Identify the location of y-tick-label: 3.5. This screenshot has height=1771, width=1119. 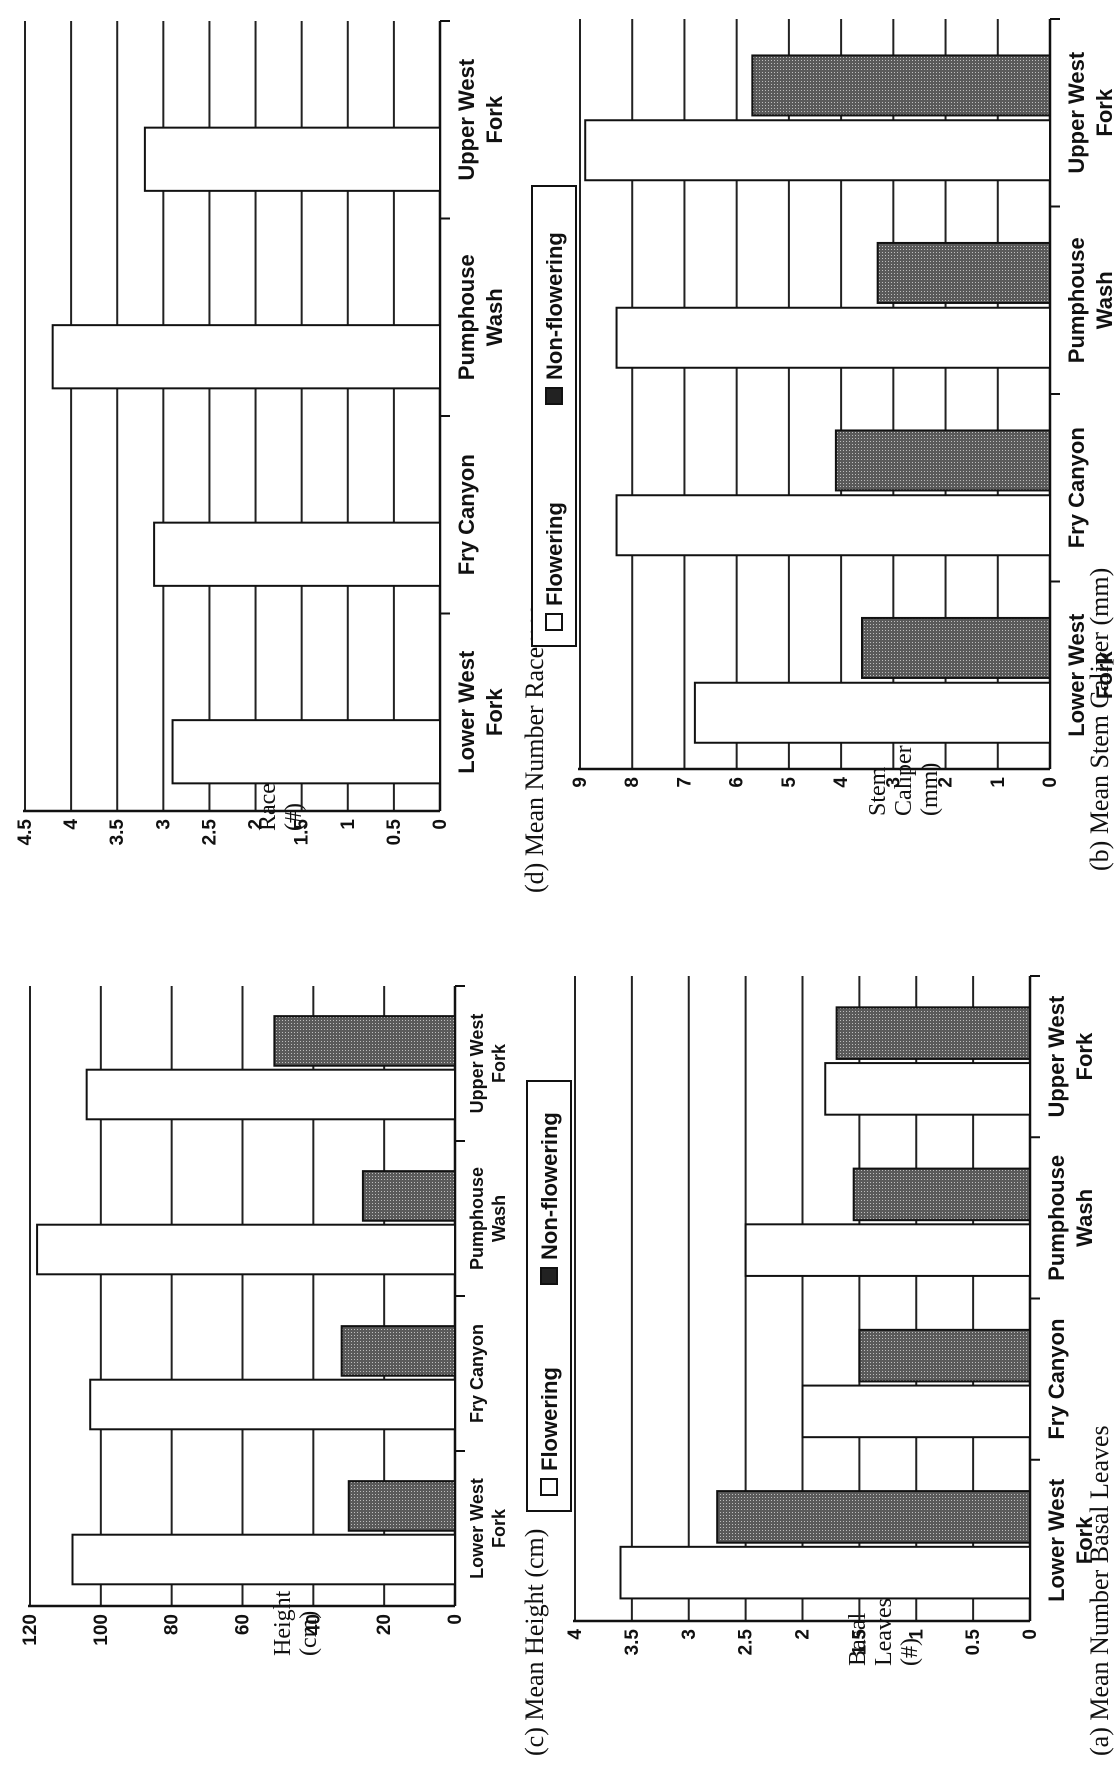
(117, 832).